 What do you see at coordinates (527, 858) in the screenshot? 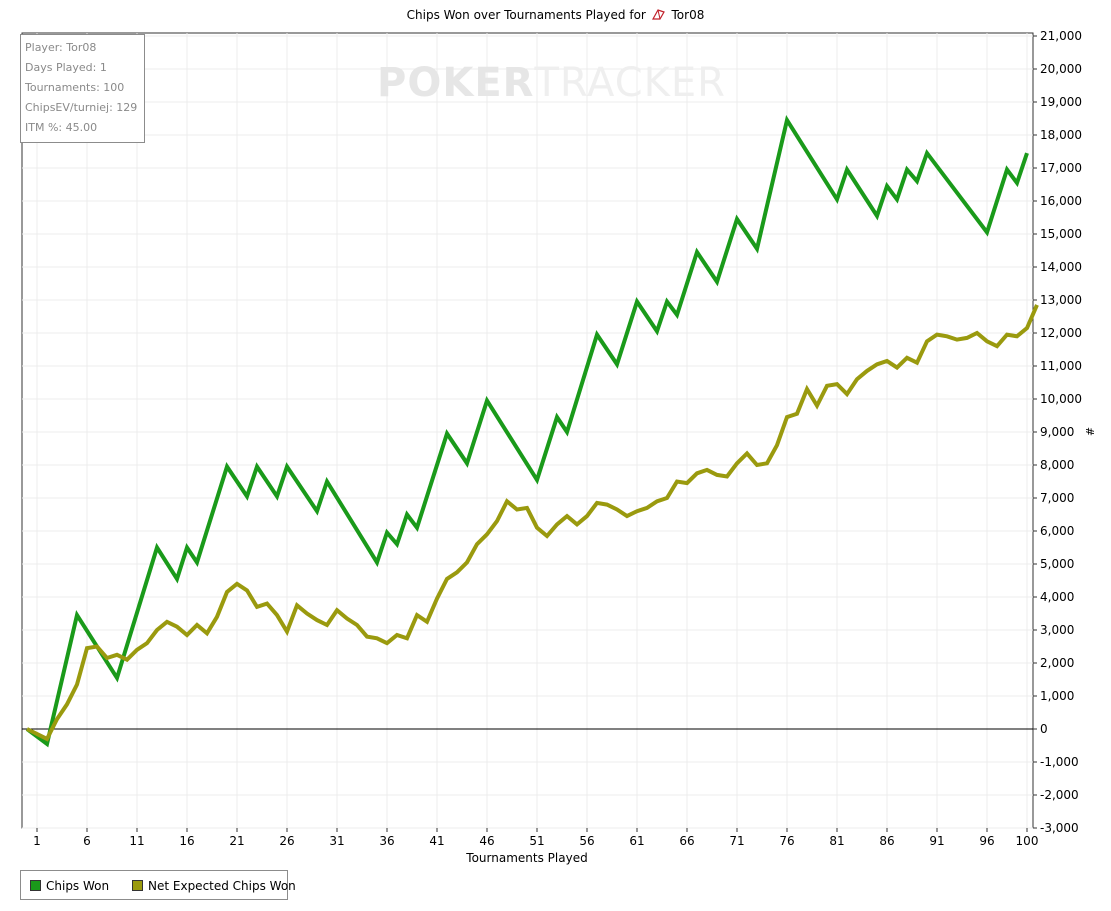
I see `x-axis-label: Tournaments Played` at bounding box center [527, 858].